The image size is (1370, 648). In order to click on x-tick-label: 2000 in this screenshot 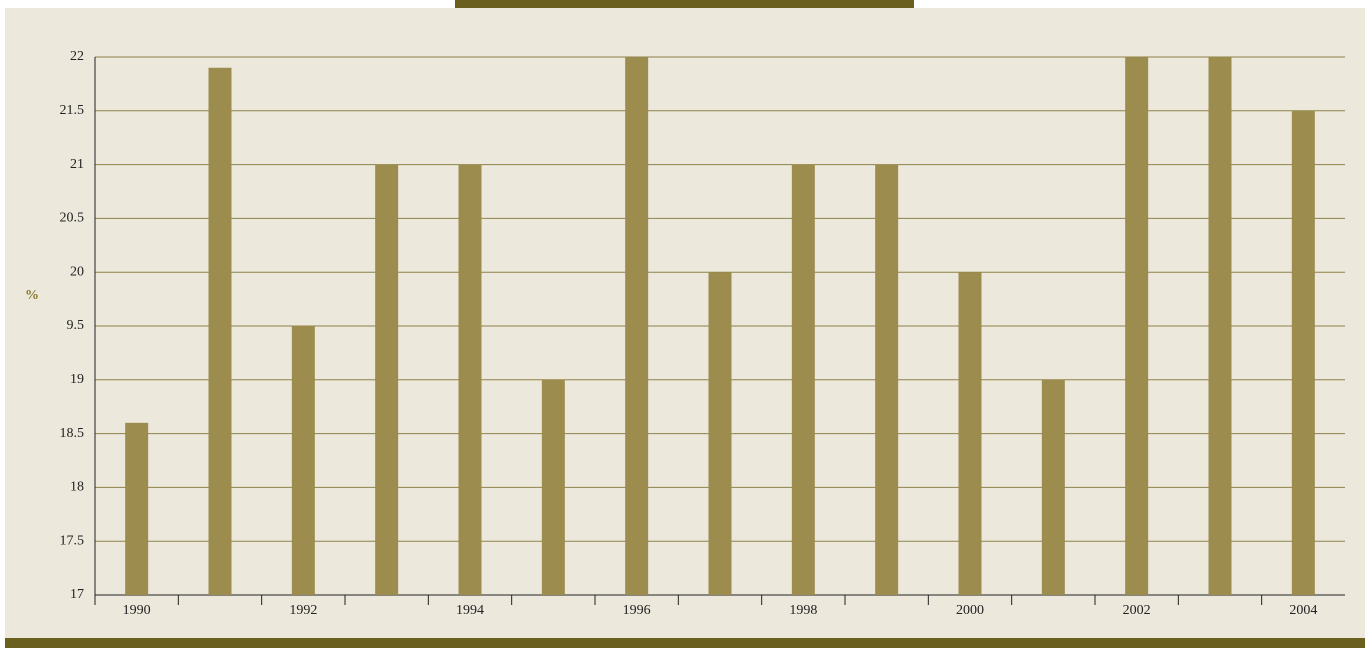, I will do `click(970, 610)`.